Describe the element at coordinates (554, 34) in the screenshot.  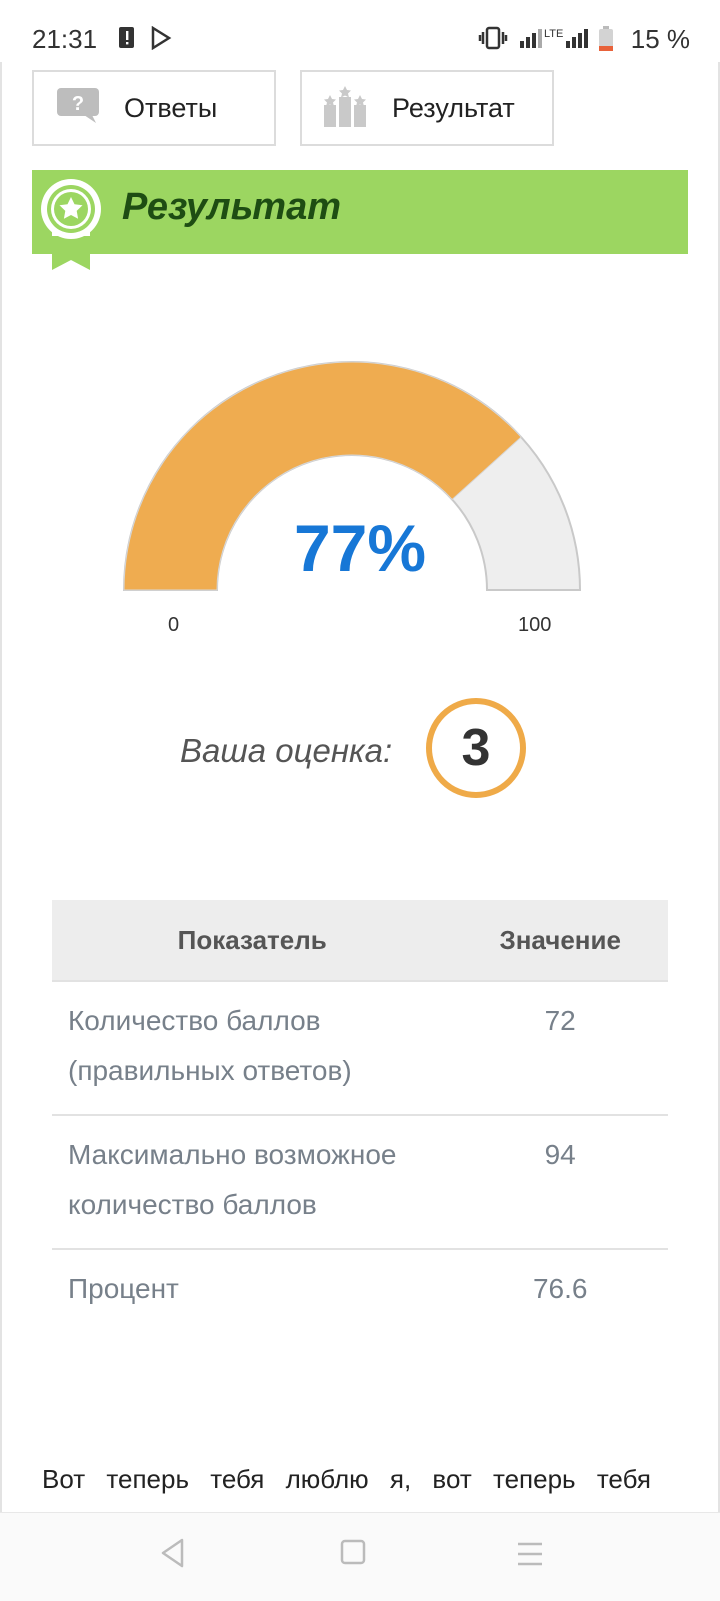
I see `network-type: LTE` at that location.